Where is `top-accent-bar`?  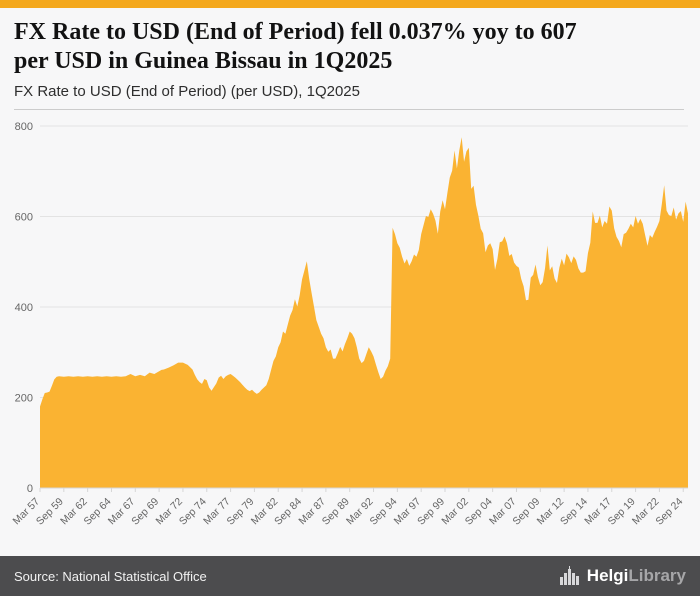 top-accent-bar is located at coordinates (350, 4).